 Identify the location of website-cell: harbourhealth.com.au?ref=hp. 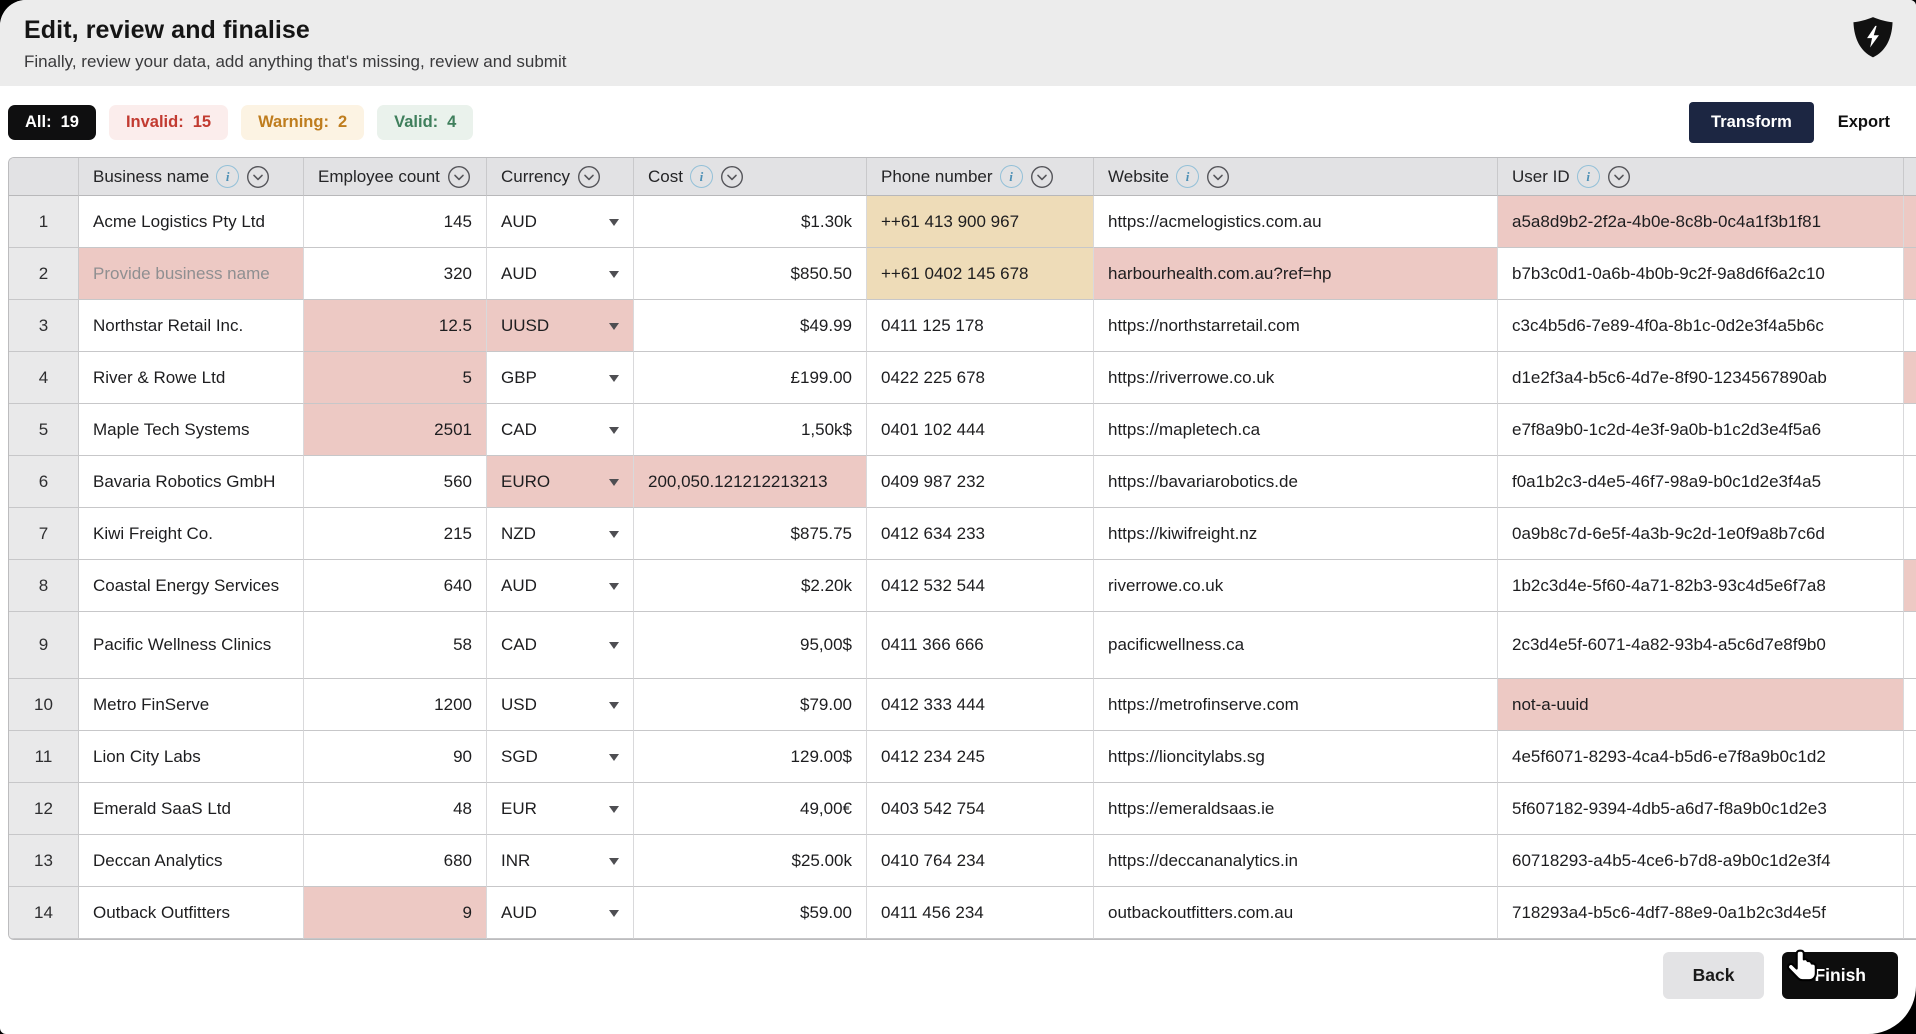
(1296, 274).